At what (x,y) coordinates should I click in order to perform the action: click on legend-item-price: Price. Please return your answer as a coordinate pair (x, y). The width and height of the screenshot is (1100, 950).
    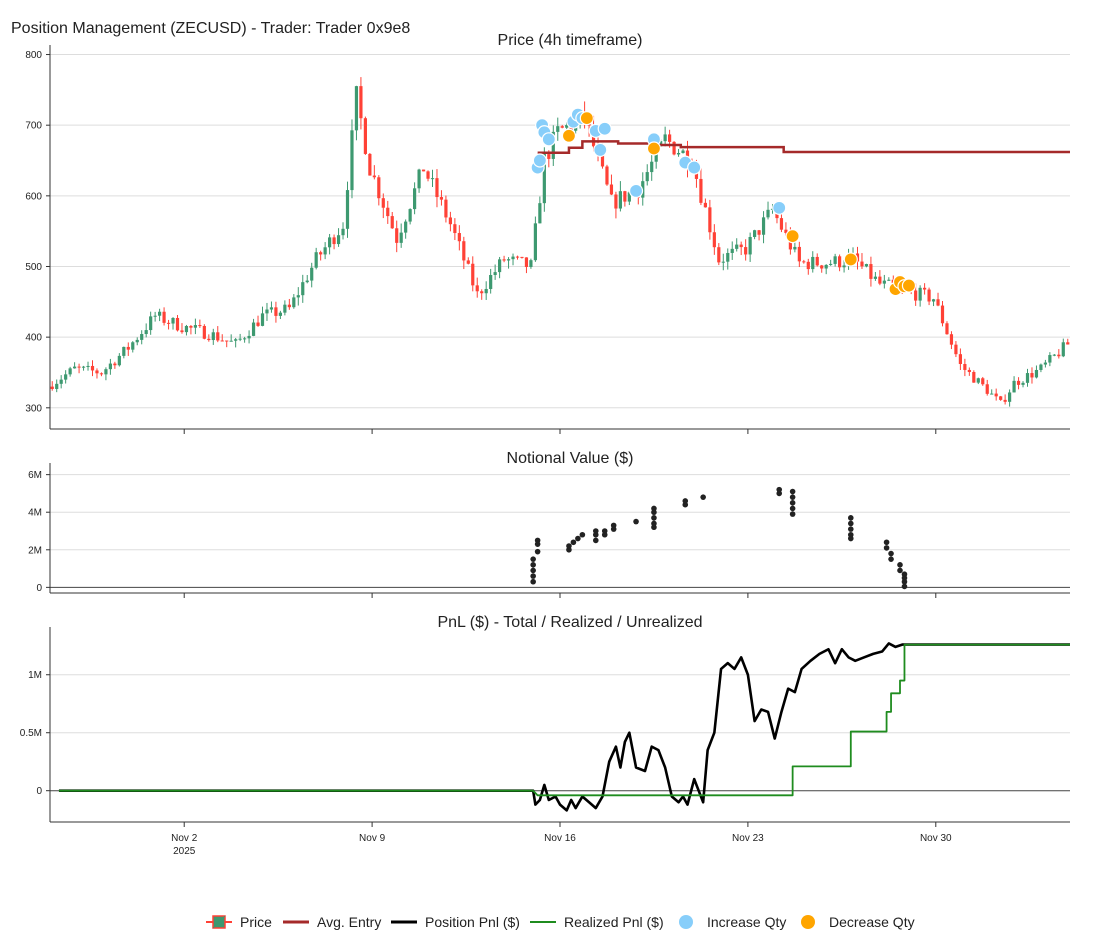
    Looking at the image, I should click on (239, 922).